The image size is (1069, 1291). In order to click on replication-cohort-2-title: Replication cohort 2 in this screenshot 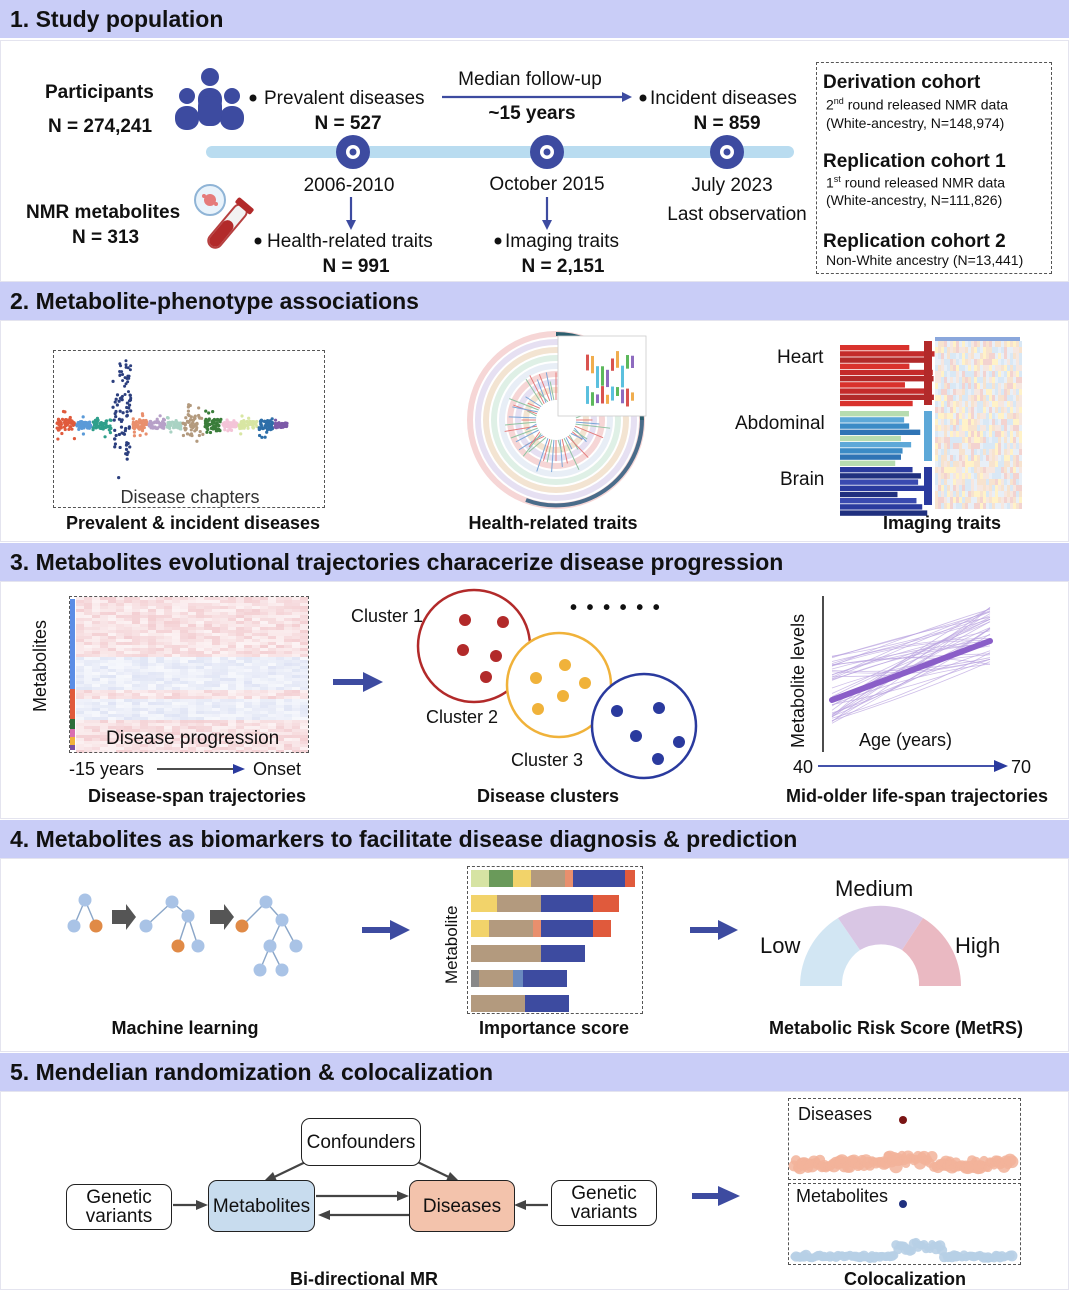, I will do `click(914, 241)`.